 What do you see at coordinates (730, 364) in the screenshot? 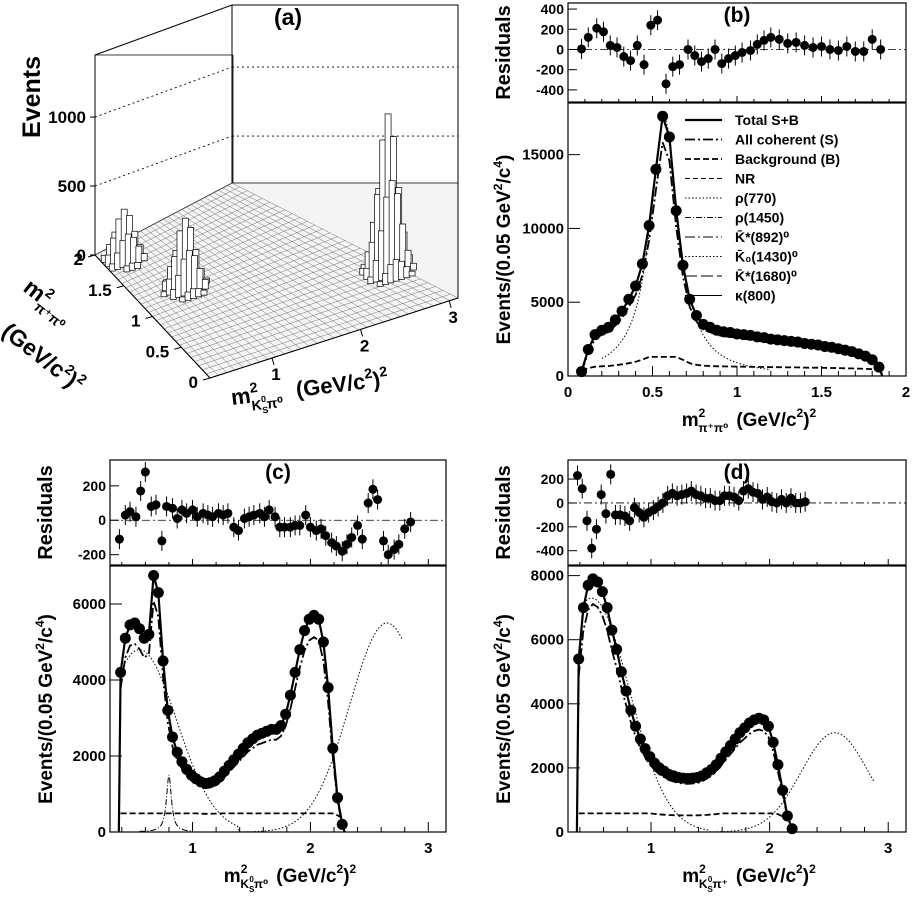
I see `curve-background` at bounding box center [730, 364].